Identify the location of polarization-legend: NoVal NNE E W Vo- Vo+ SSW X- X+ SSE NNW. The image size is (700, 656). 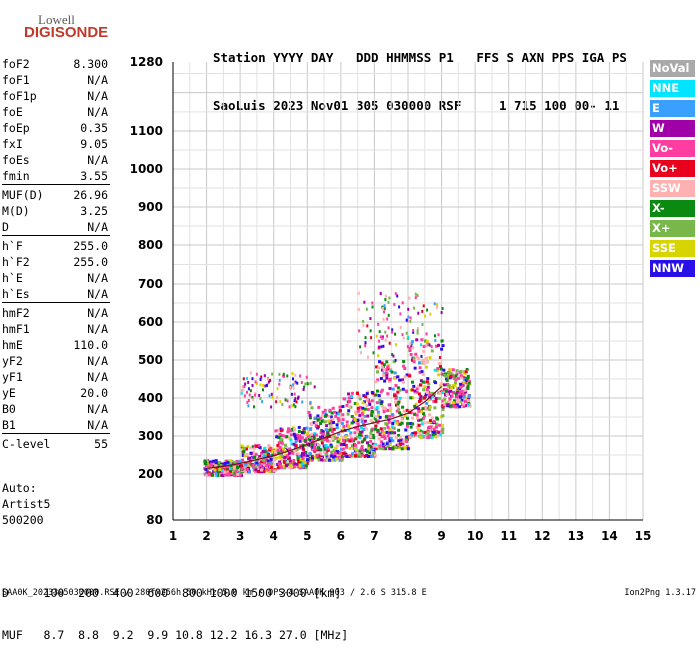
(672, 170).